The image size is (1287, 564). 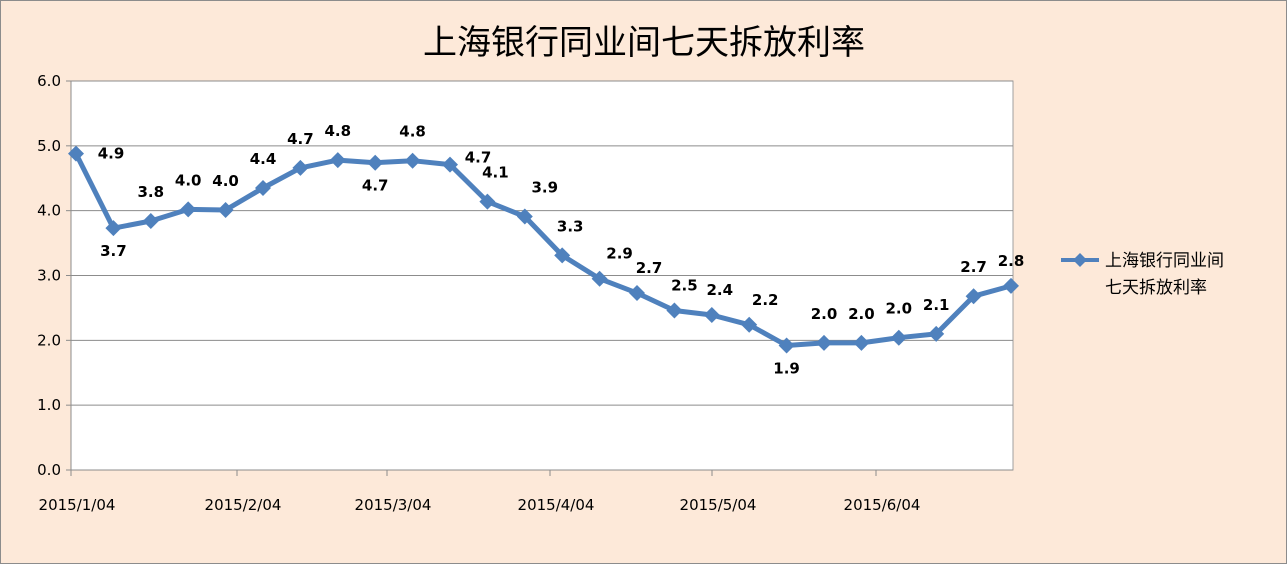 What do you see at coordinates (644, 43) in the screenshot?
I see `chart-title: 上海银行同业间七天拆放利率` at bounding box center [644, 43].